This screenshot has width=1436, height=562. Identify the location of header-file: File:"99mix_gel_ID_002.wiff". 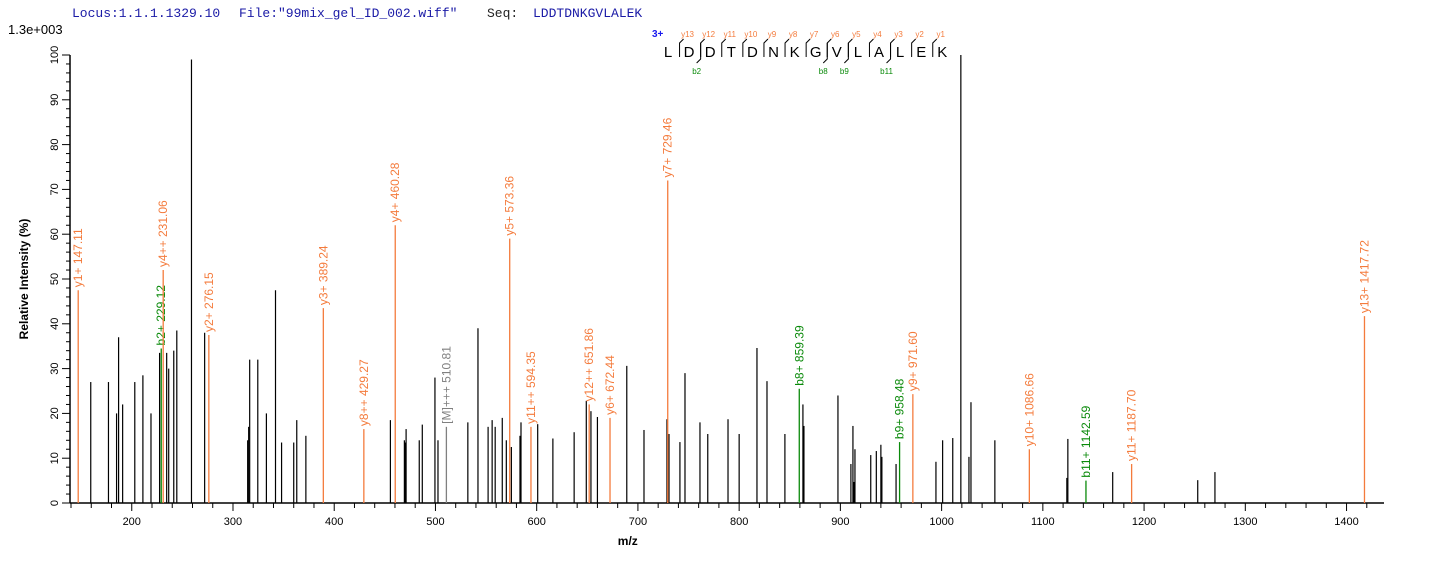
(348, 13).